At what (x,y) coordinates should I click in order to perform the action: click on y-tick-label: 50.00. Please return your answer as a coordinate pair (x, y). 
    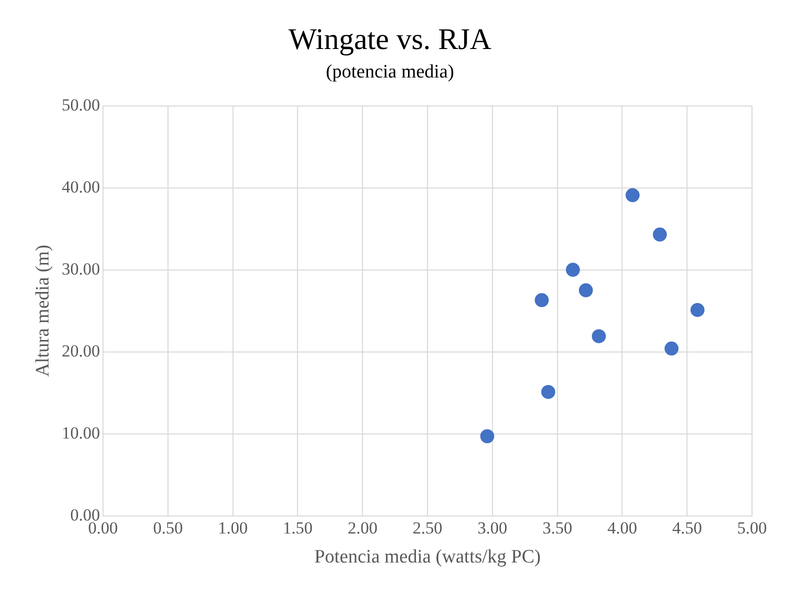
    Looking at the image, I should click on (81, 104).